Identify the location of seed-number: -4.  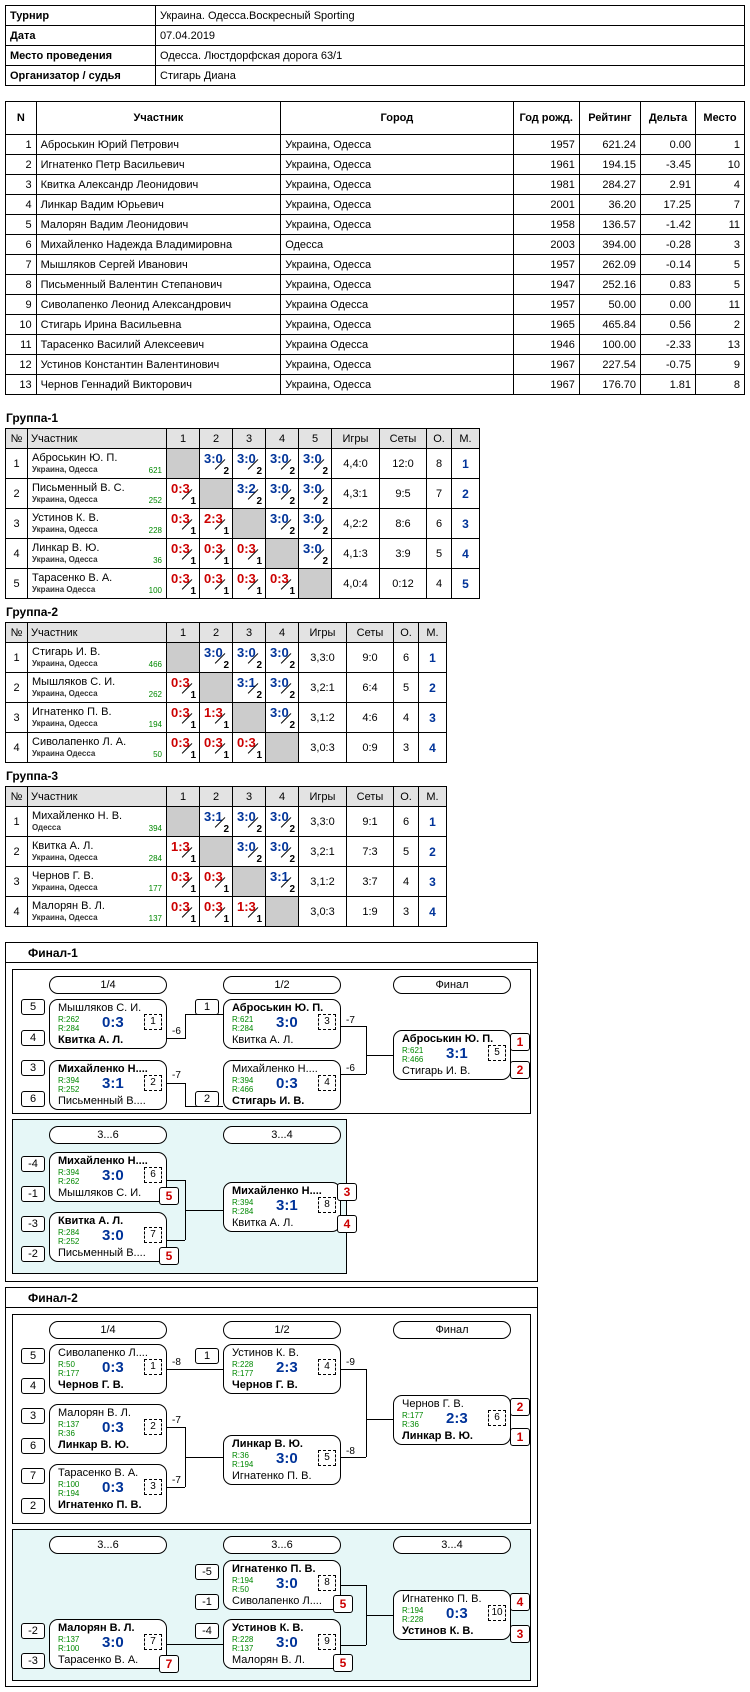
(33, 1164).